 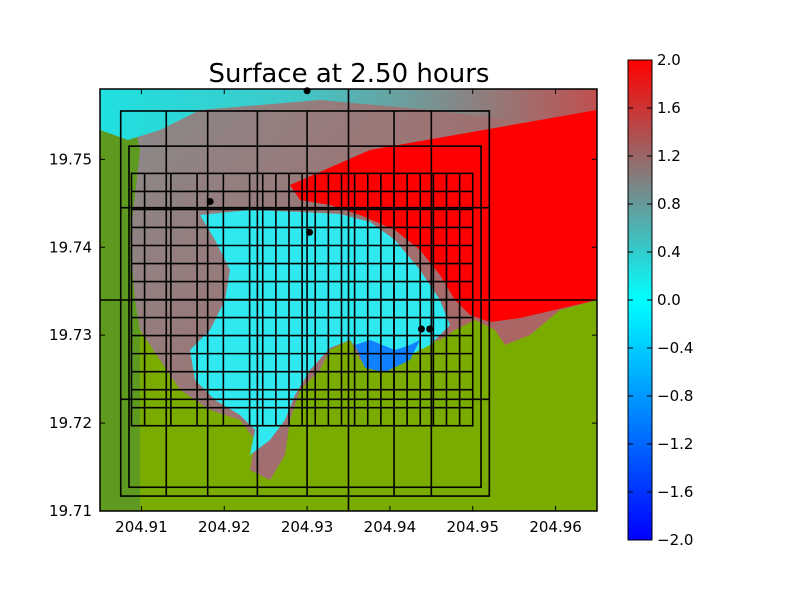 I want to click on y-tick-label: 19.73, so click(x=70, y=335).